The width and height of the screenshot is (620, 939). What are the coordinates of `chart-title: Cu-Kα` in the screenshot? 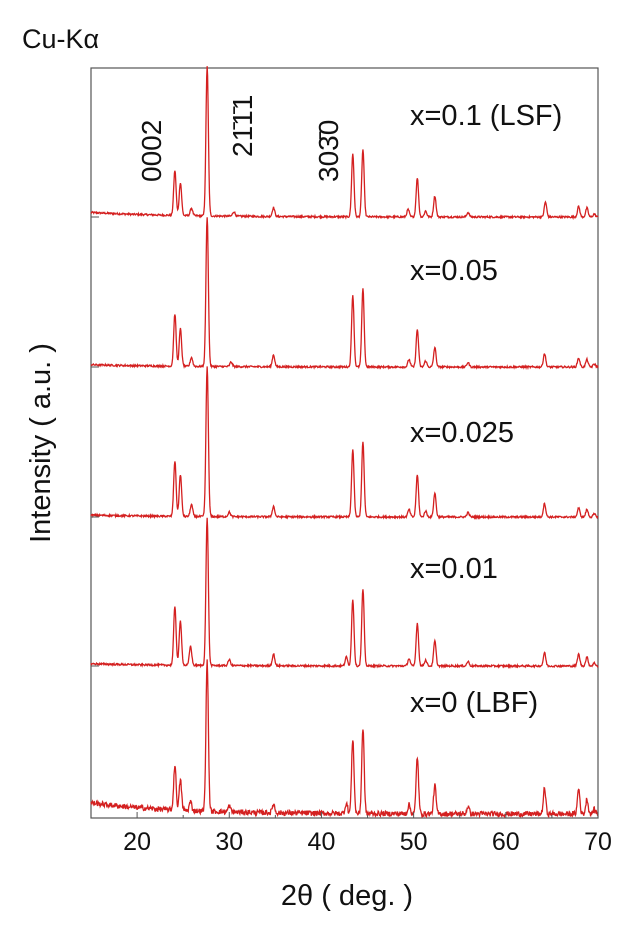 It's located at (60, 39).